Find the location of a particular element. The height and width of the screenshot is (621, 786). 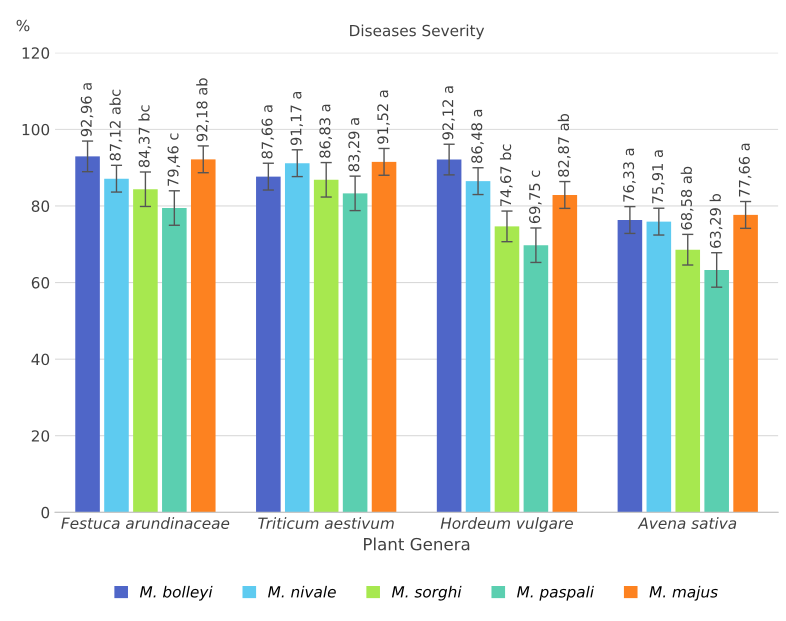

data-label: 83,29 a is located at coordinates (354, 145).